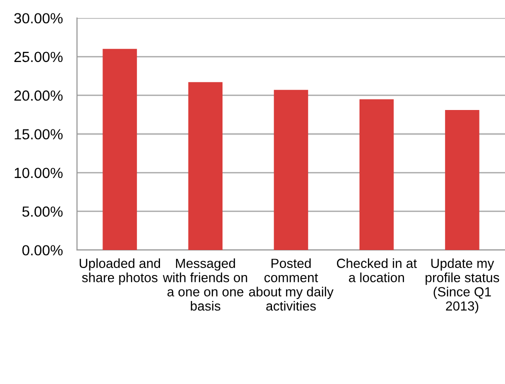 This screenshot has height=384, width=505. I want to click on y-tick-label: 15.00%, so click(38, 134).